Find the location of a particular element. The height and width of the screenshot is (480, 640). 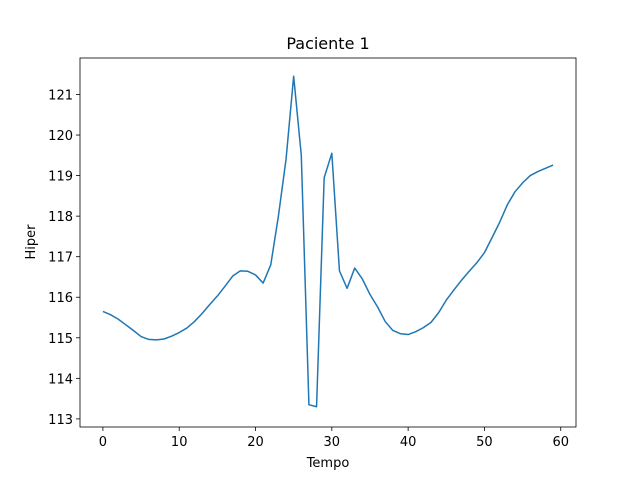

x-tick-label: 0 is located at coordinates (103, 442).